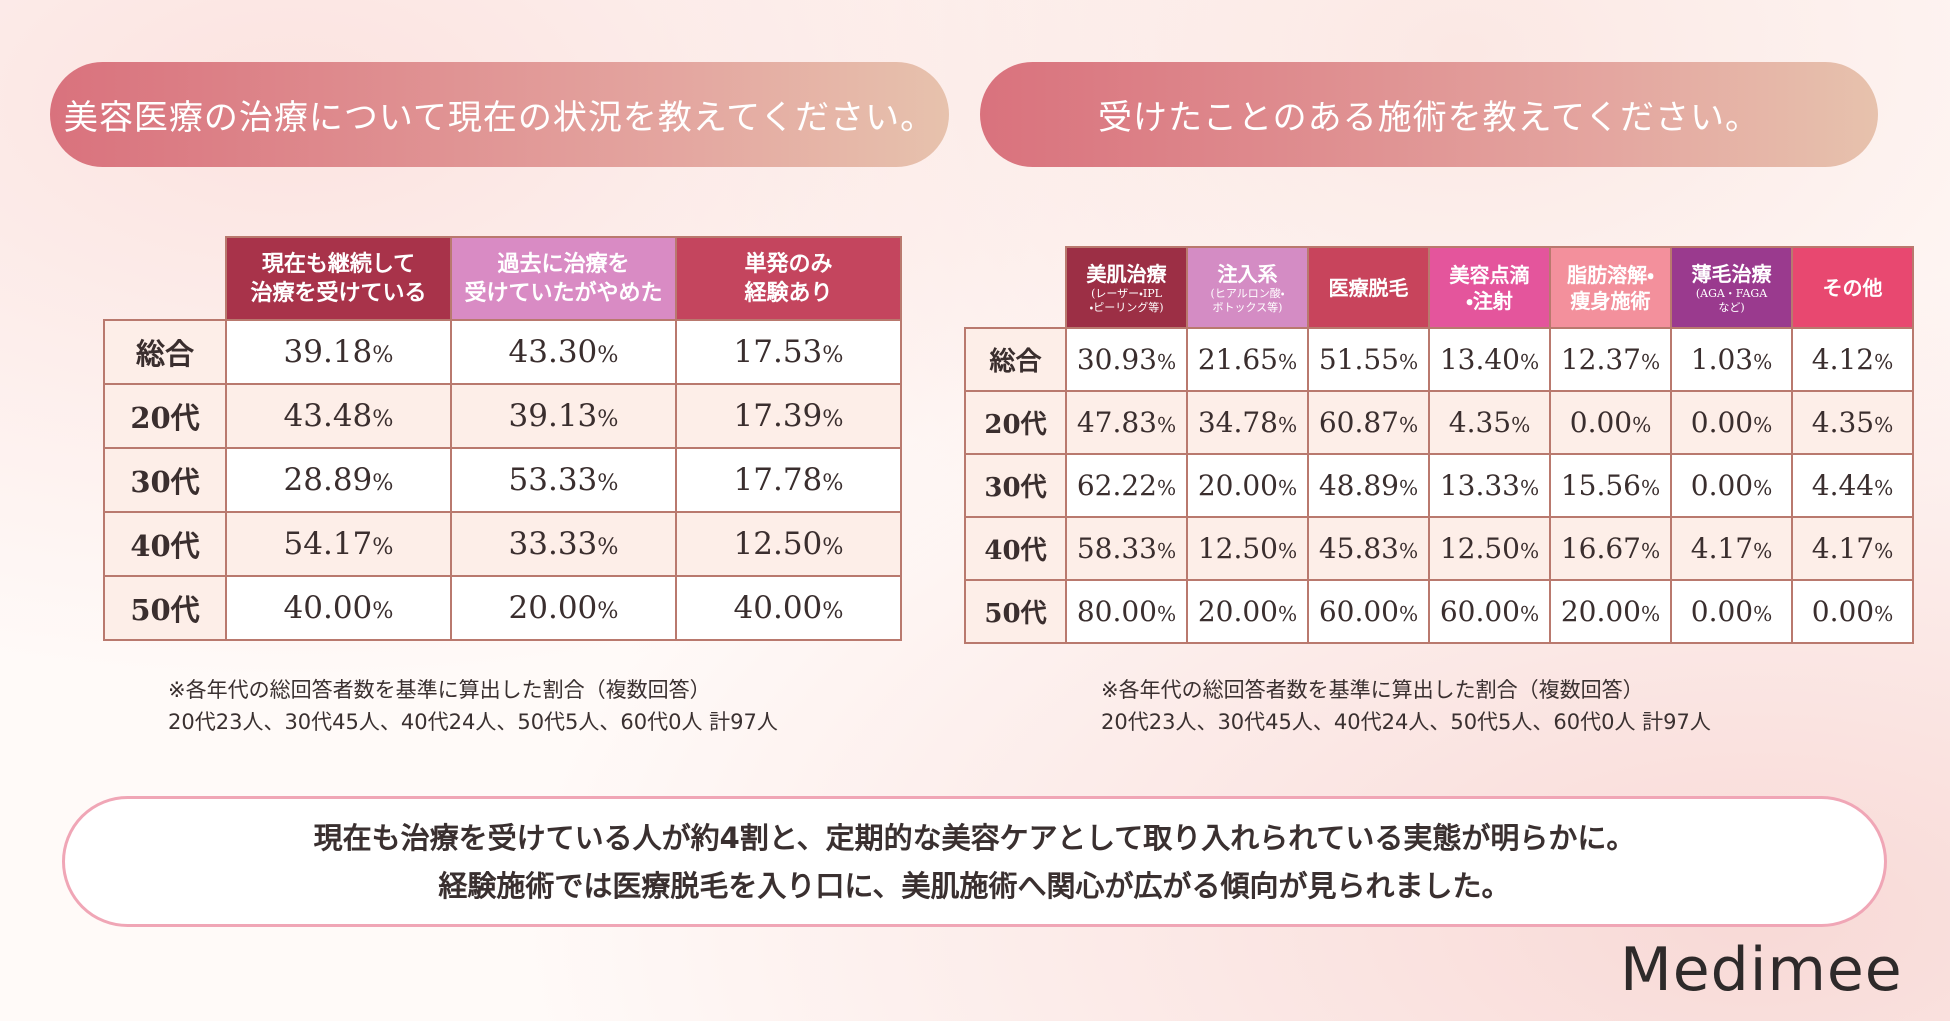 This screenshot has height=1021, width=1950. What do you see at coordinates (1731, 273) in the screenshot?
I see `header-name: 薄毛治療` at bounding box center [1731, 273].